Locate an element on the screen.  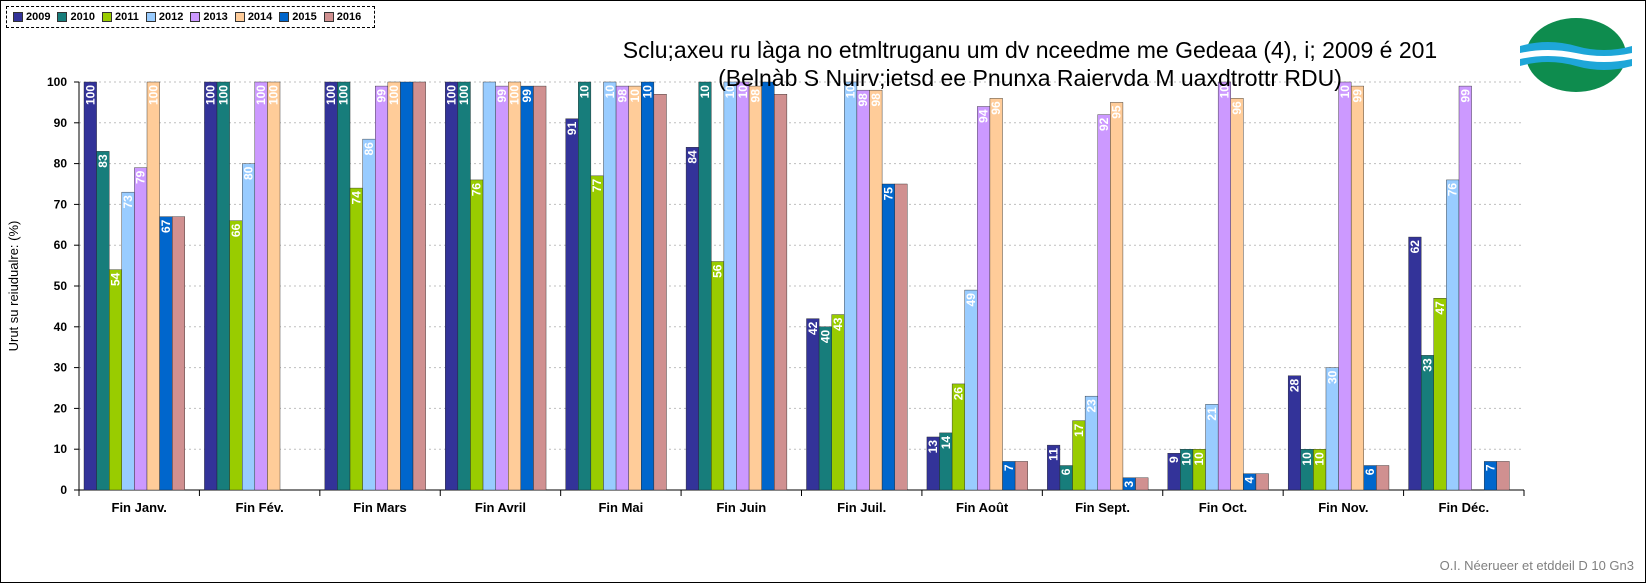
data-label: 33 is located at coordinates (1427, 365).